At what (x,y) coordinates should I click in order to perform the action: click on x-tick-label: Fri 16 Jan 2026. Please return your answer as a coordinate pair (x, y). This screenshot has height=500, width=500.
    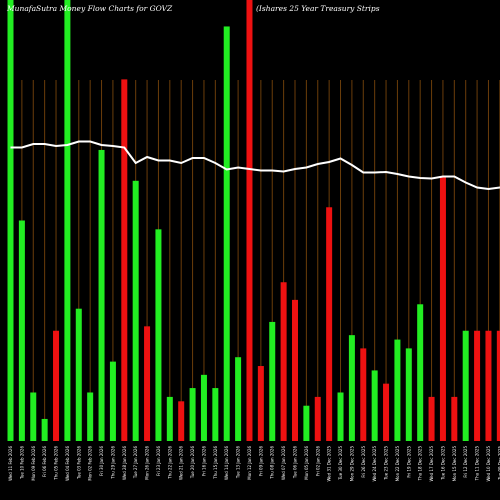
    Looking at the image, I should click on (203, 461).